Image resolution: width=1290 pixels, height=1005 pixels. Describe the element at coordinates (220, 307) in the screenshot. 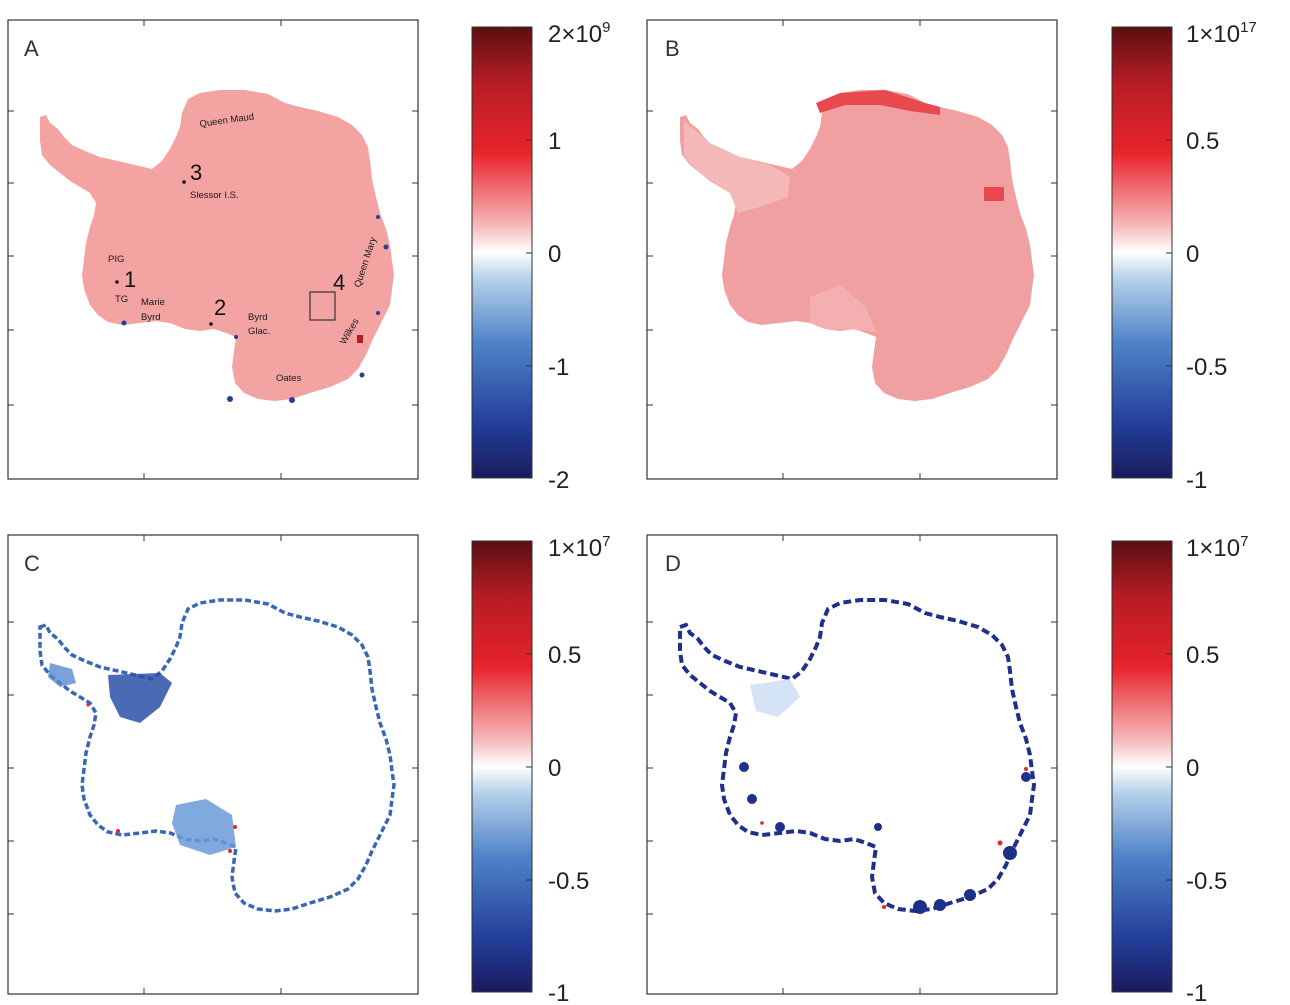

I see `label-site-2: 2` at that location.